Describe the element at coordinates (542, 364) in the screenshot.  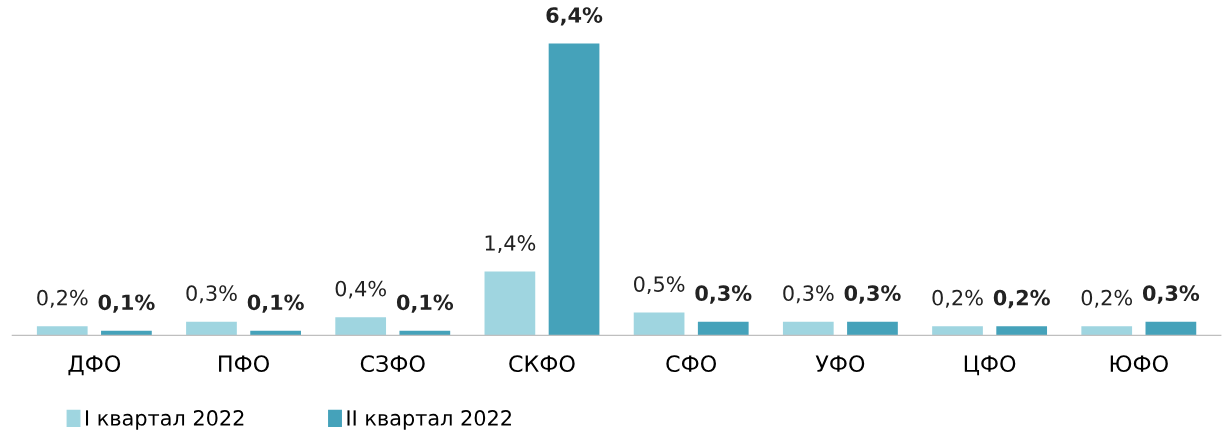
I see `x-tick-label: СКФО` at that location.